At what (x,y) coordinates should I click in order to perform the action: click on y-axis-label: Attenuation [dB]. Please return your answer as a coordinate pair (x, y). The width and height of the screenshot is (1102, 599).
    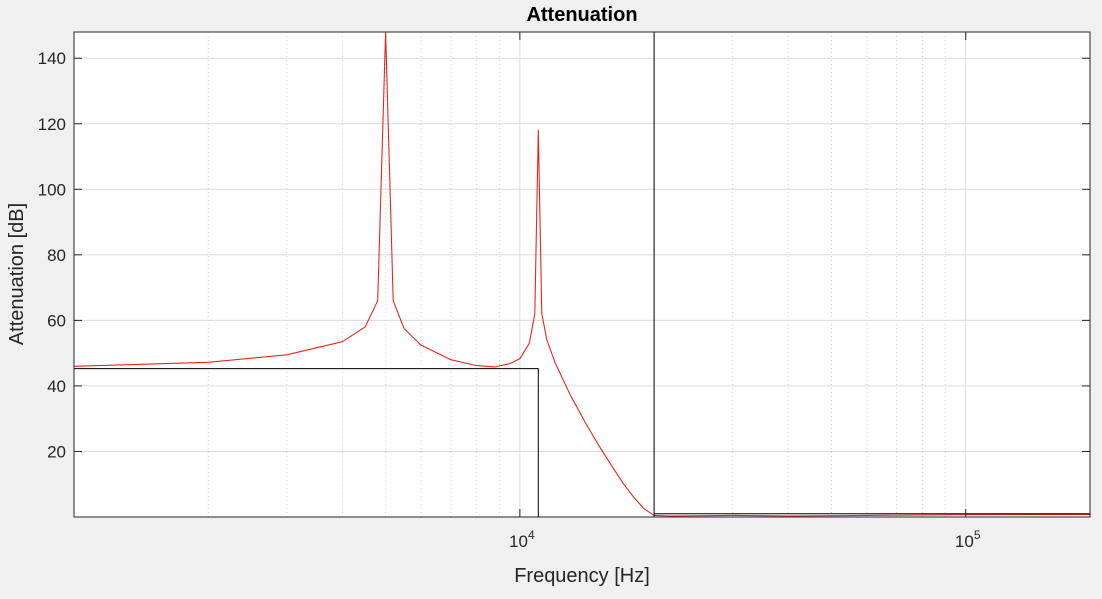
    Looking at the image, I should click on (17, 274).